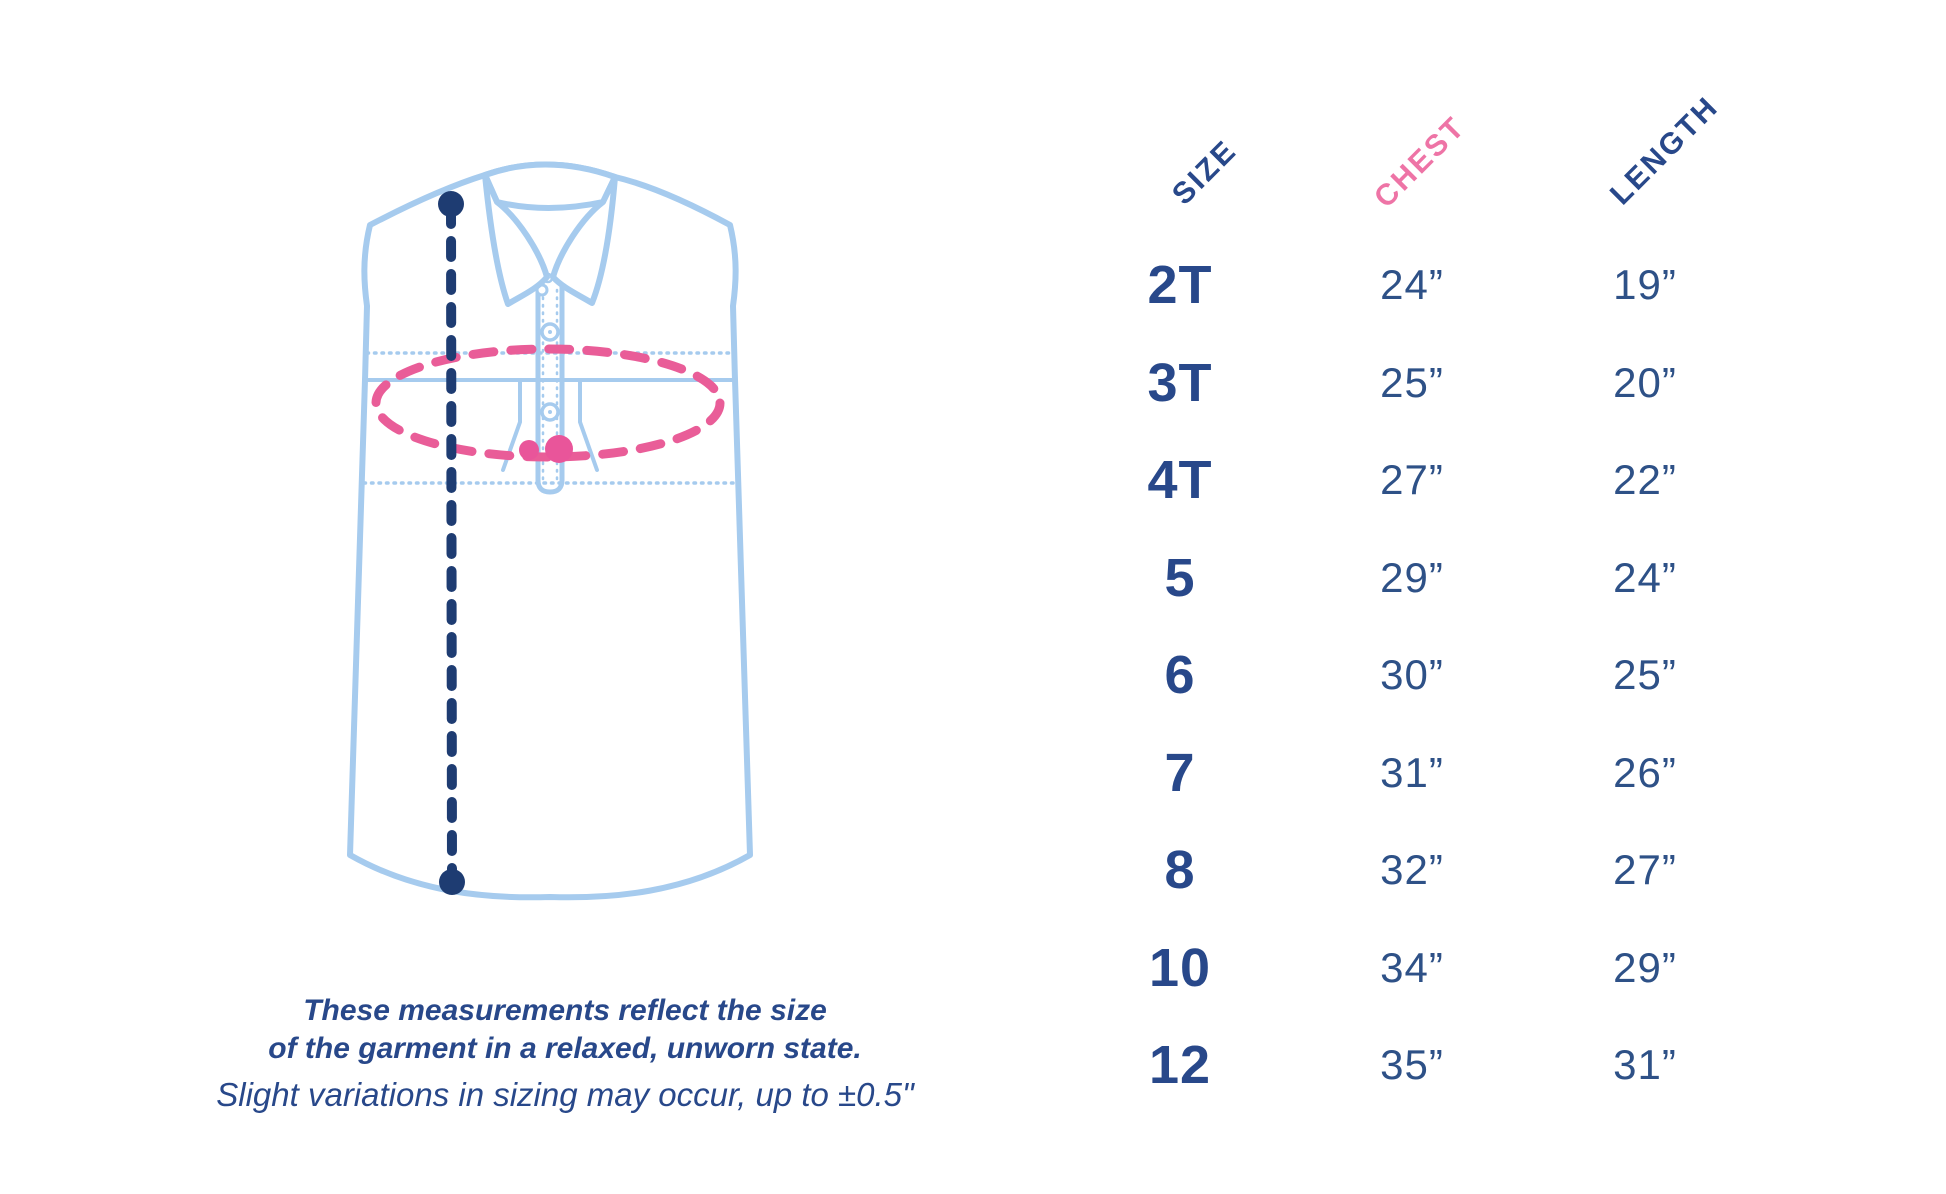 This screenshot has width=1946, height=1194. Describe the element at coordinates (1180, 870) in the screenshot. I see `size-cell: 8` at that location.